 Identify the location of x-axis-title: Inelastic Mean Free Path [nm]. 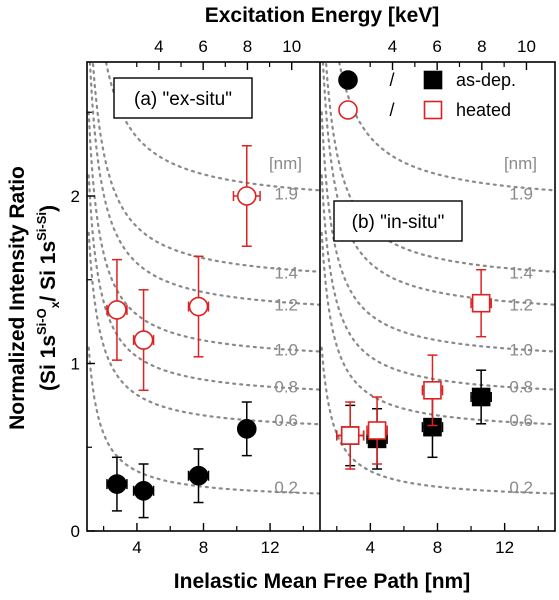
(322, 581).